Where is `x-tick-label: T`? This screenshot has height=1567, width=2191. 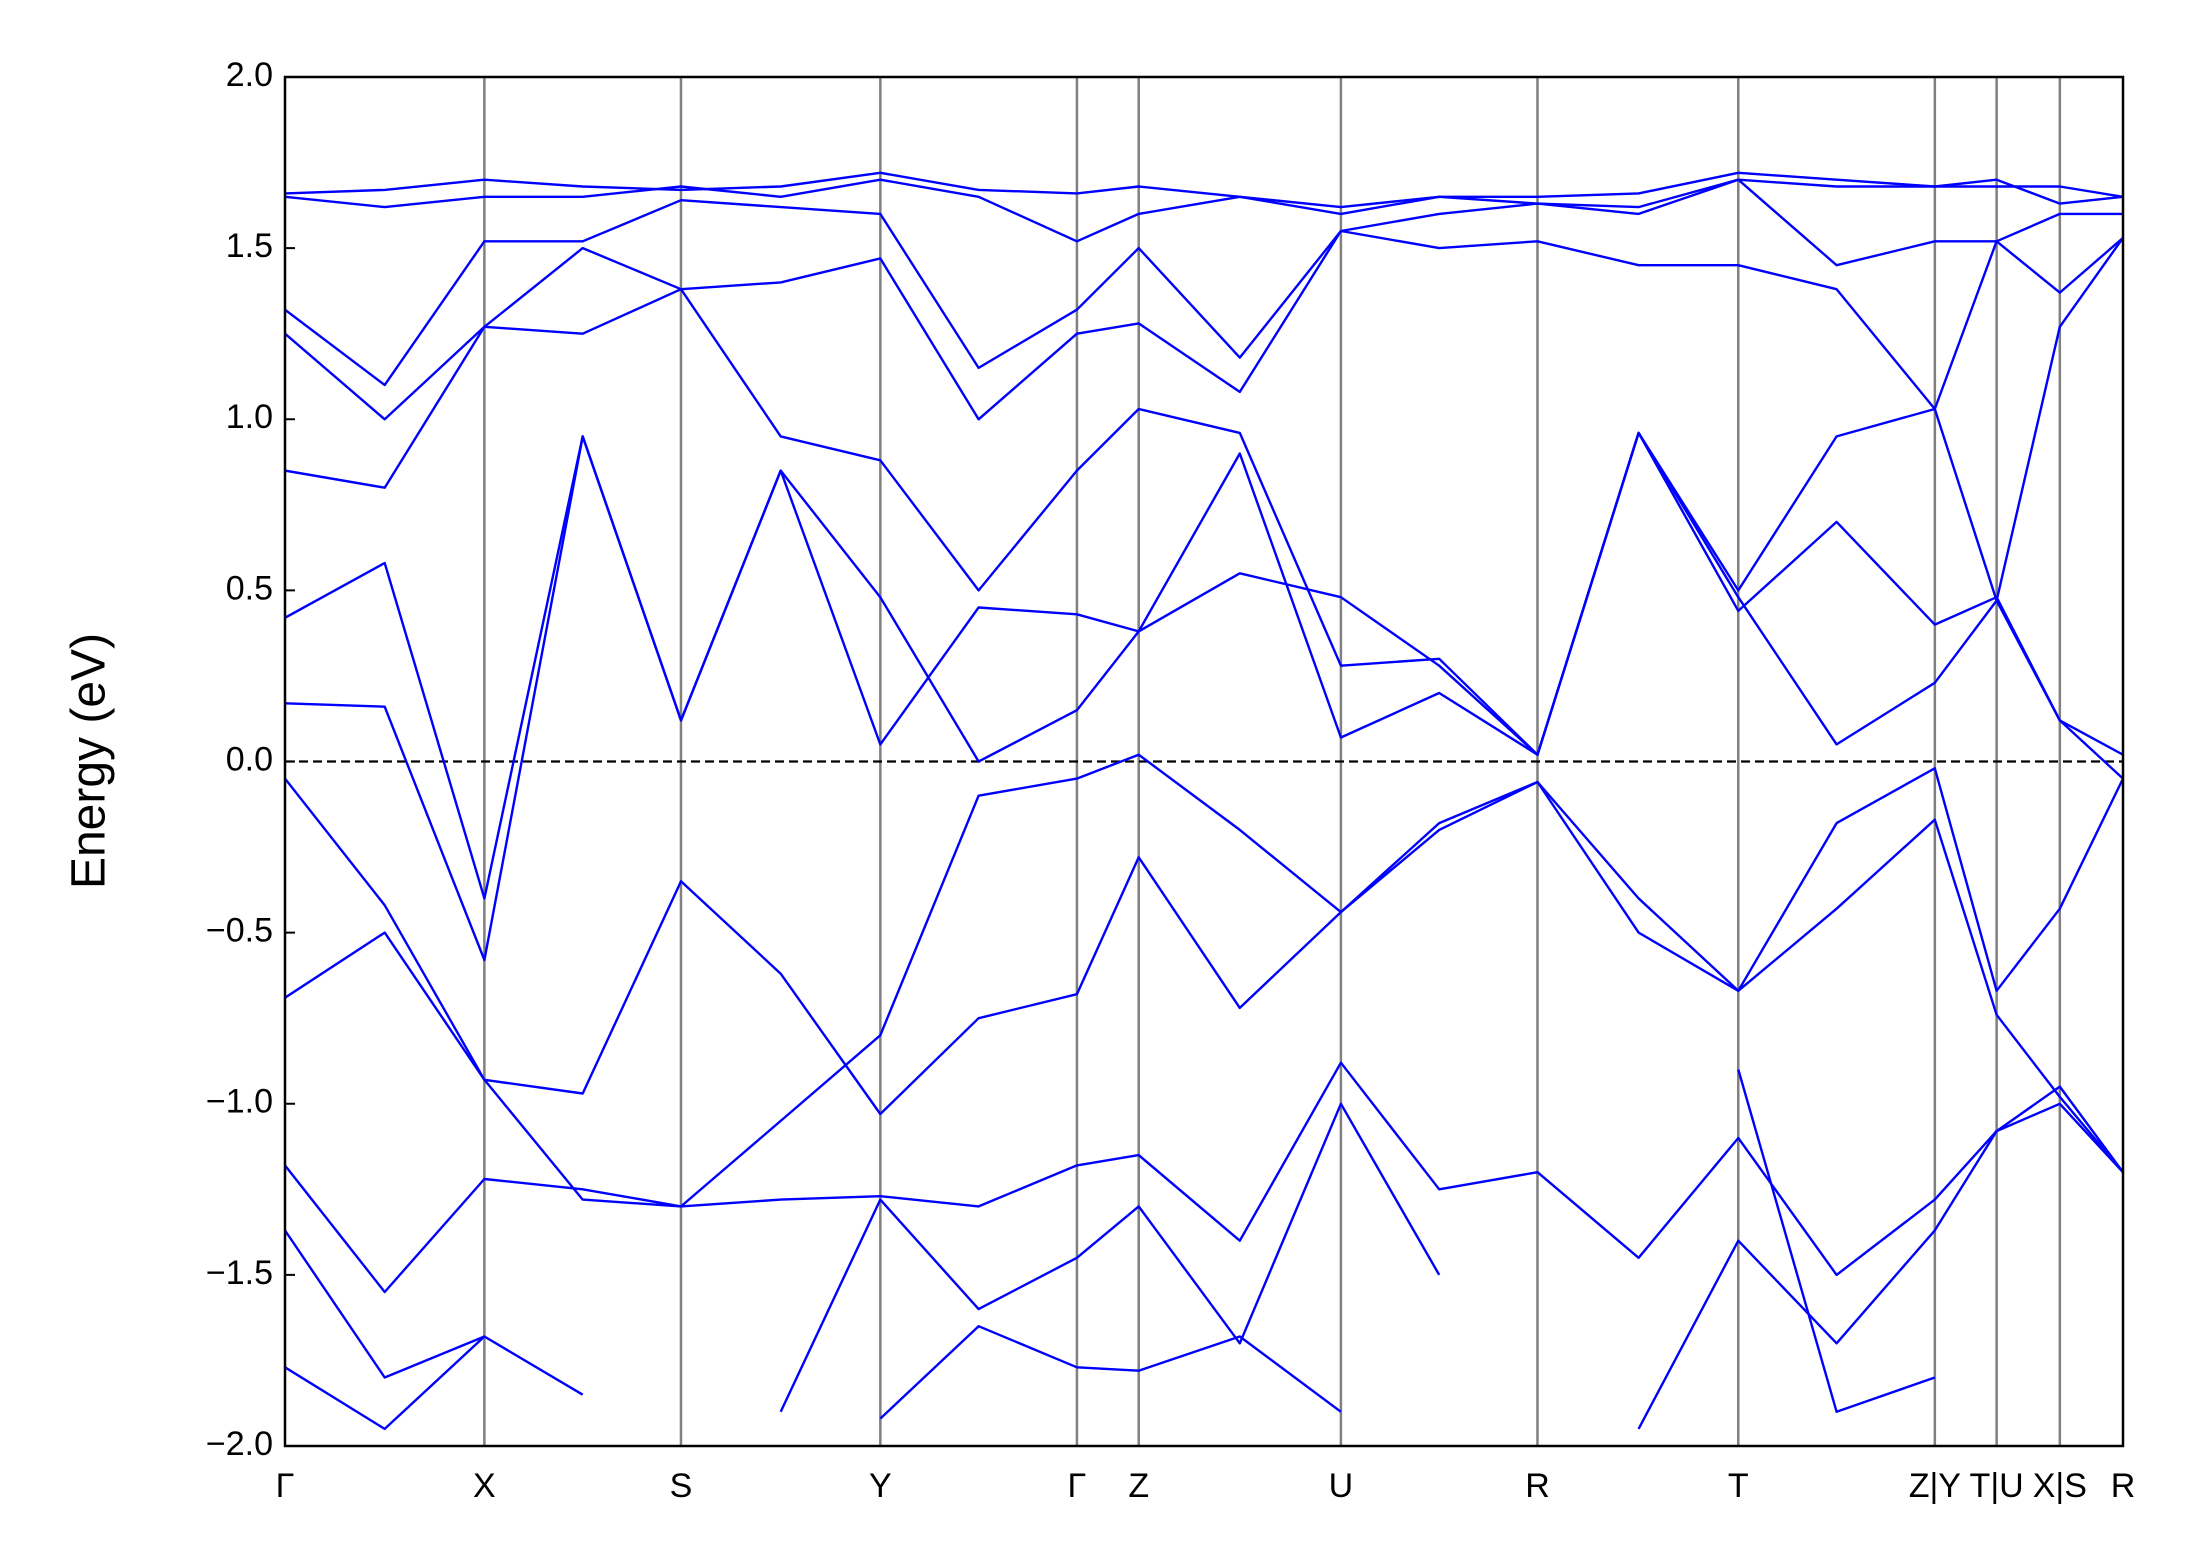
x-tick-label: T is located at coordinates (1738, 1486).